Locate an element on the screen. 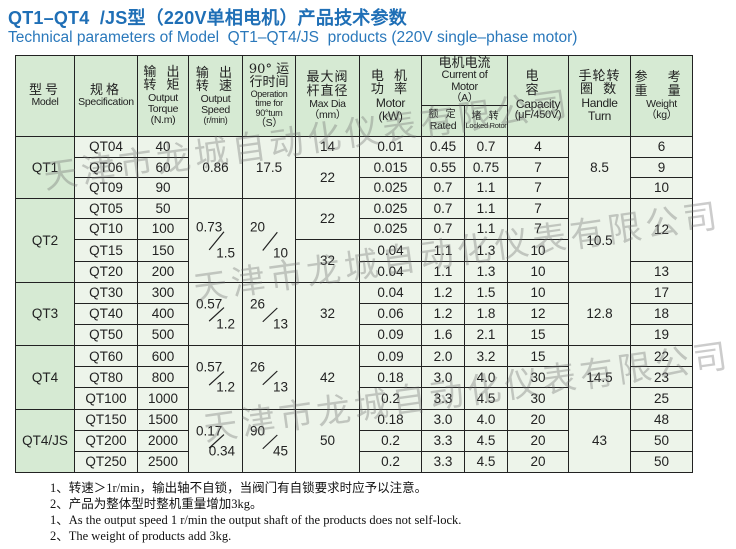 The height and width of the screenshot is (549, 736). note-cn-1: 1、转速＞1r/min，输出轴不自锁，当阀门有自锁要求时应予以注意。 is located at coordinates (239, 488).